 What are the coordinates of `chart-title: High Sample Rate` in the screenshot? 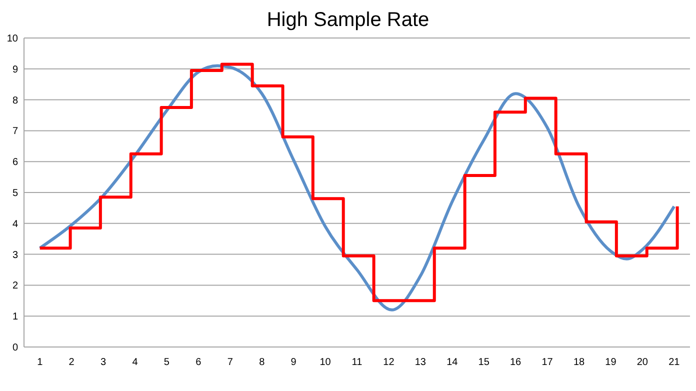 It's located at (348, 20).